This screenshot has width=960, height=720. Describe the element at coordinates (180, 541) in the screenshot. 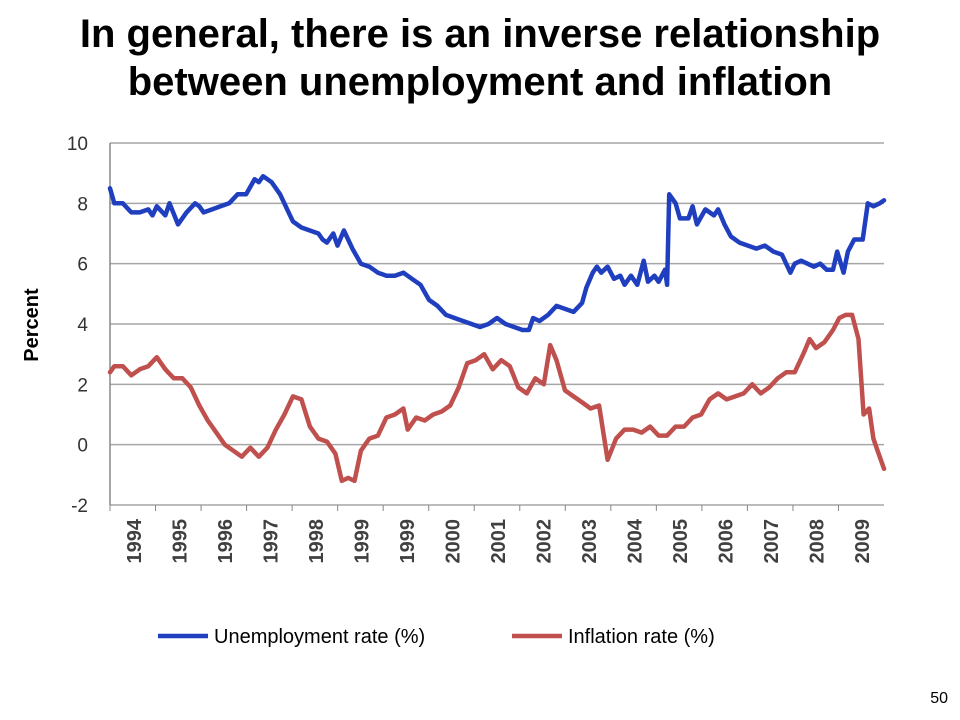

I see `x-tick-label-1995-1: 1995` at that location.